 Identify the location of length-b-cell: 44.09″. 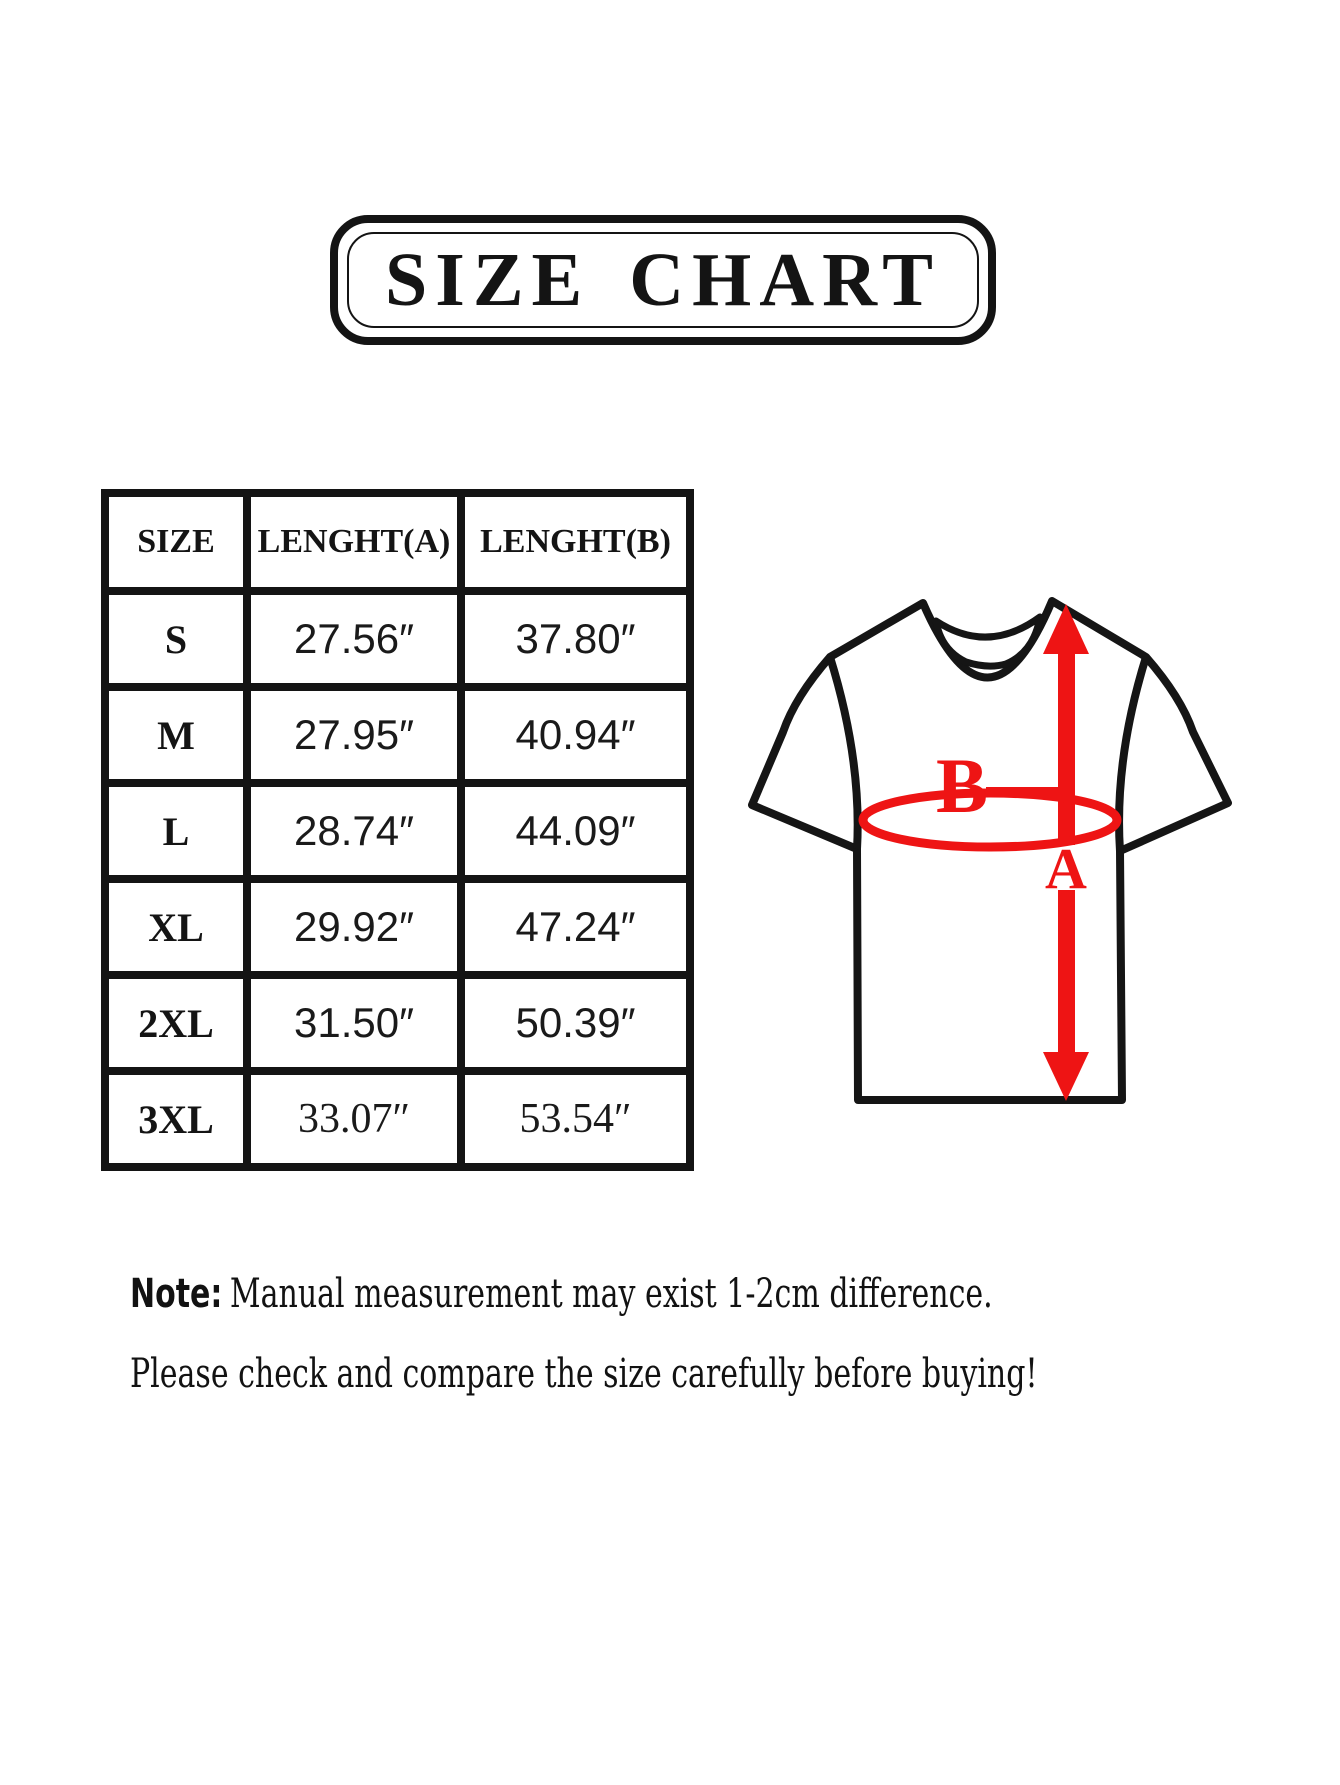
(575, 831).